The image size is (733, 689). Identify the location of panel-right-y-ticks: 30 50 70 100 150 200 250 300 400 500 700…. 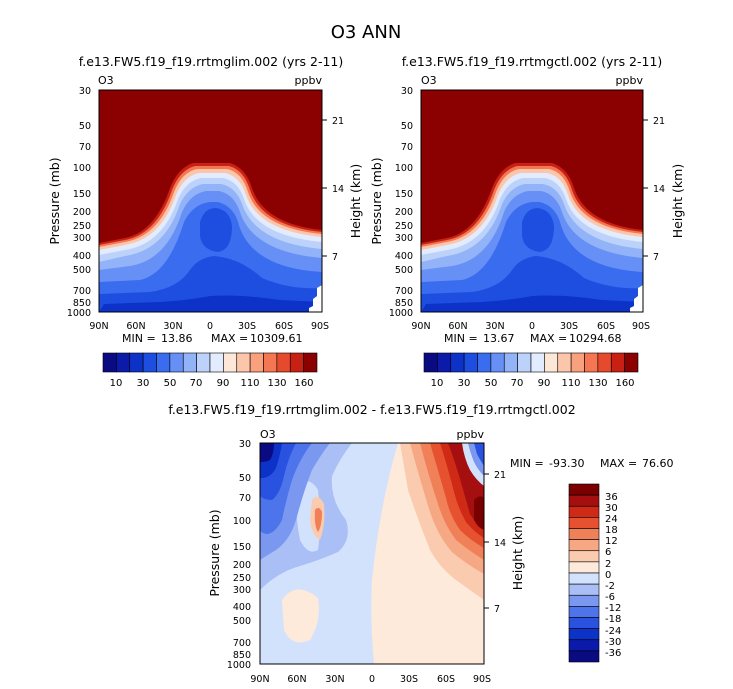
(401, 202).